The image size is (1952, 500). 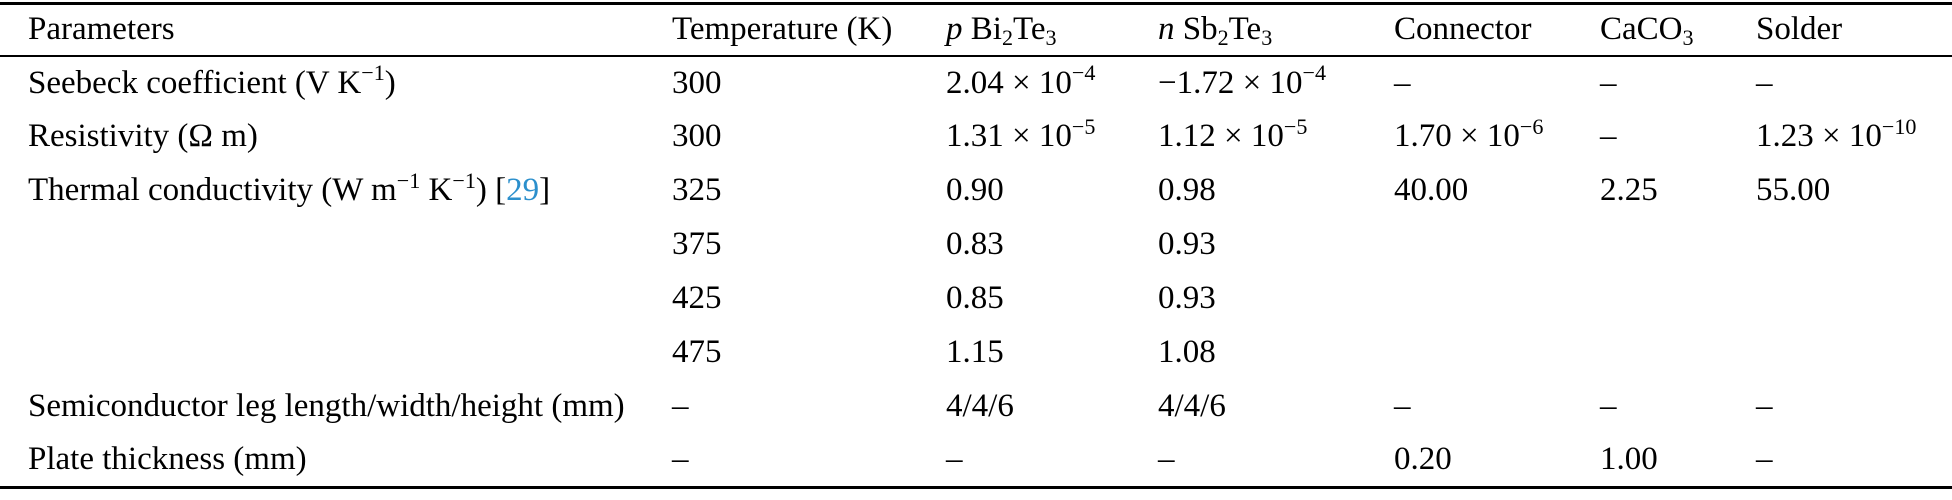 What do you see at coordinates (680, 406) in the screenshot?
I see `cell-temperature-row-6: –` at bounding box center [680, 406].